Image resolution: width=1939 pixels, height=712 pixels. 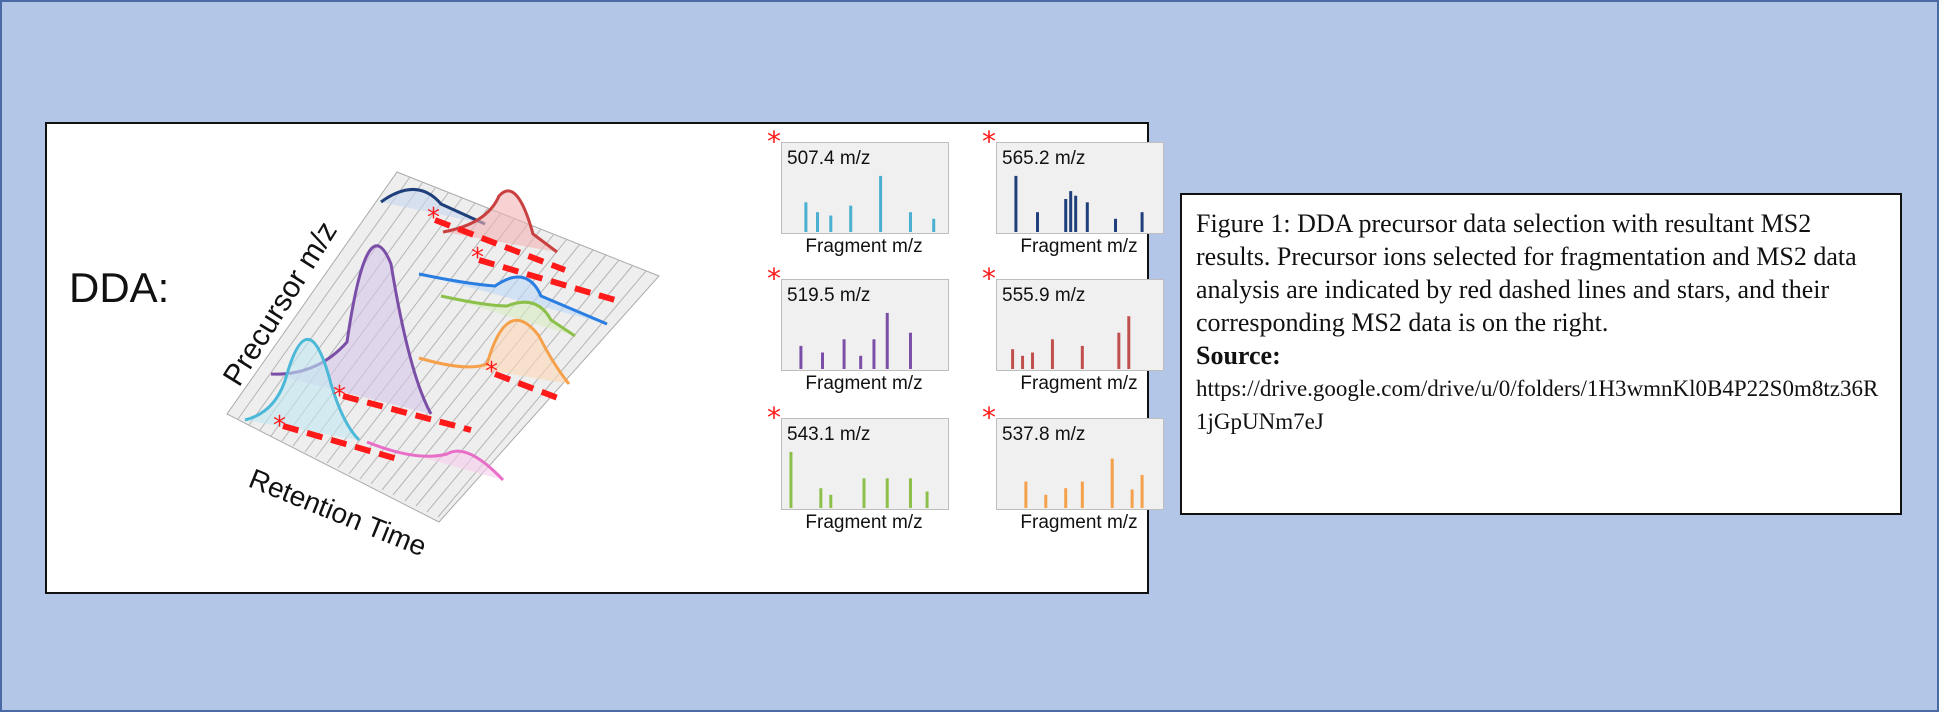 What do you see at coordinates (494, 351) in the screenshot?
I see `peak-orange` at bounding box center [494, 351].